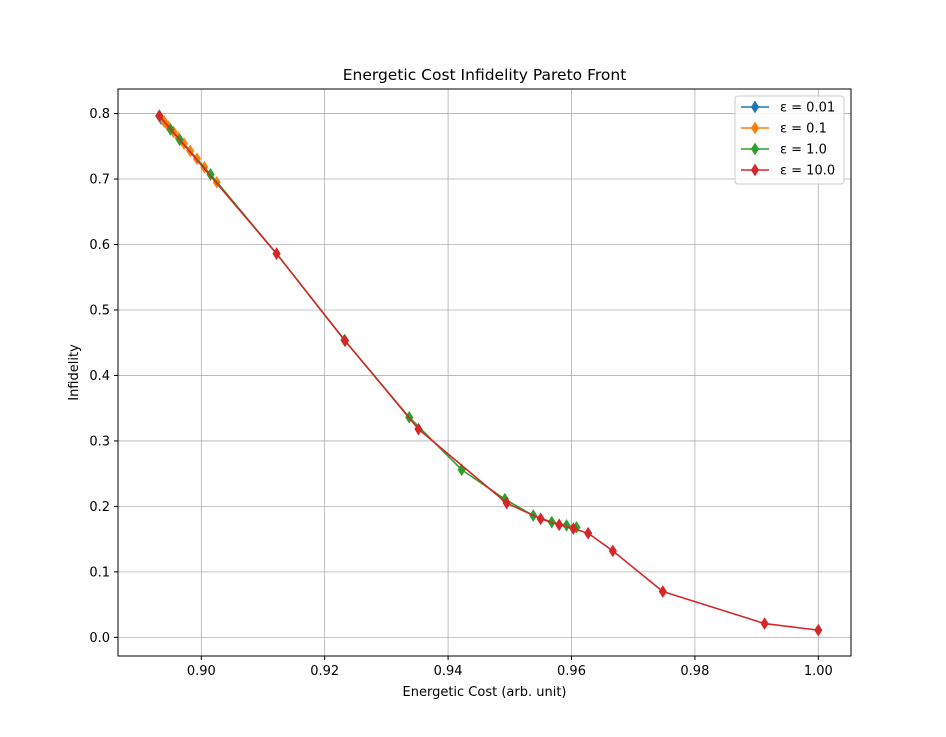 The image size is (946, 737). Describe the element at coordinates (99, 441) in the screenshot. I see `y-tick-label: 0.3` at that location.